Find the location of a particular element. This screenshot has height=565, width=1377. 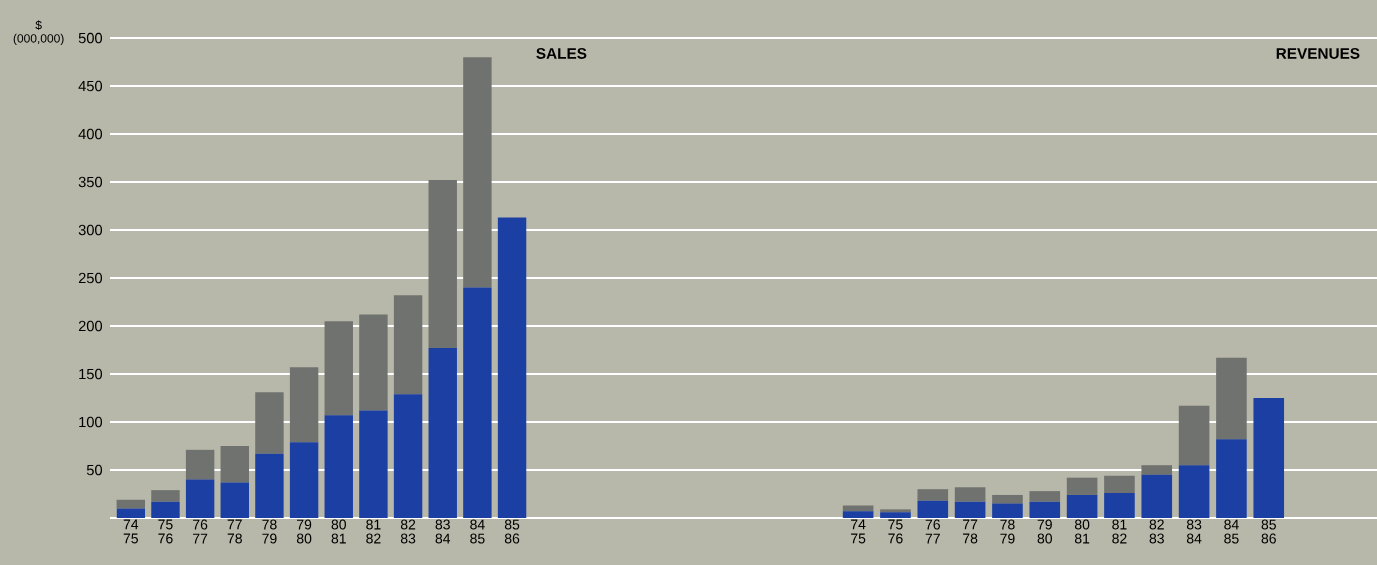

y-tick-label: 50 is located at coordinates (94, 470).